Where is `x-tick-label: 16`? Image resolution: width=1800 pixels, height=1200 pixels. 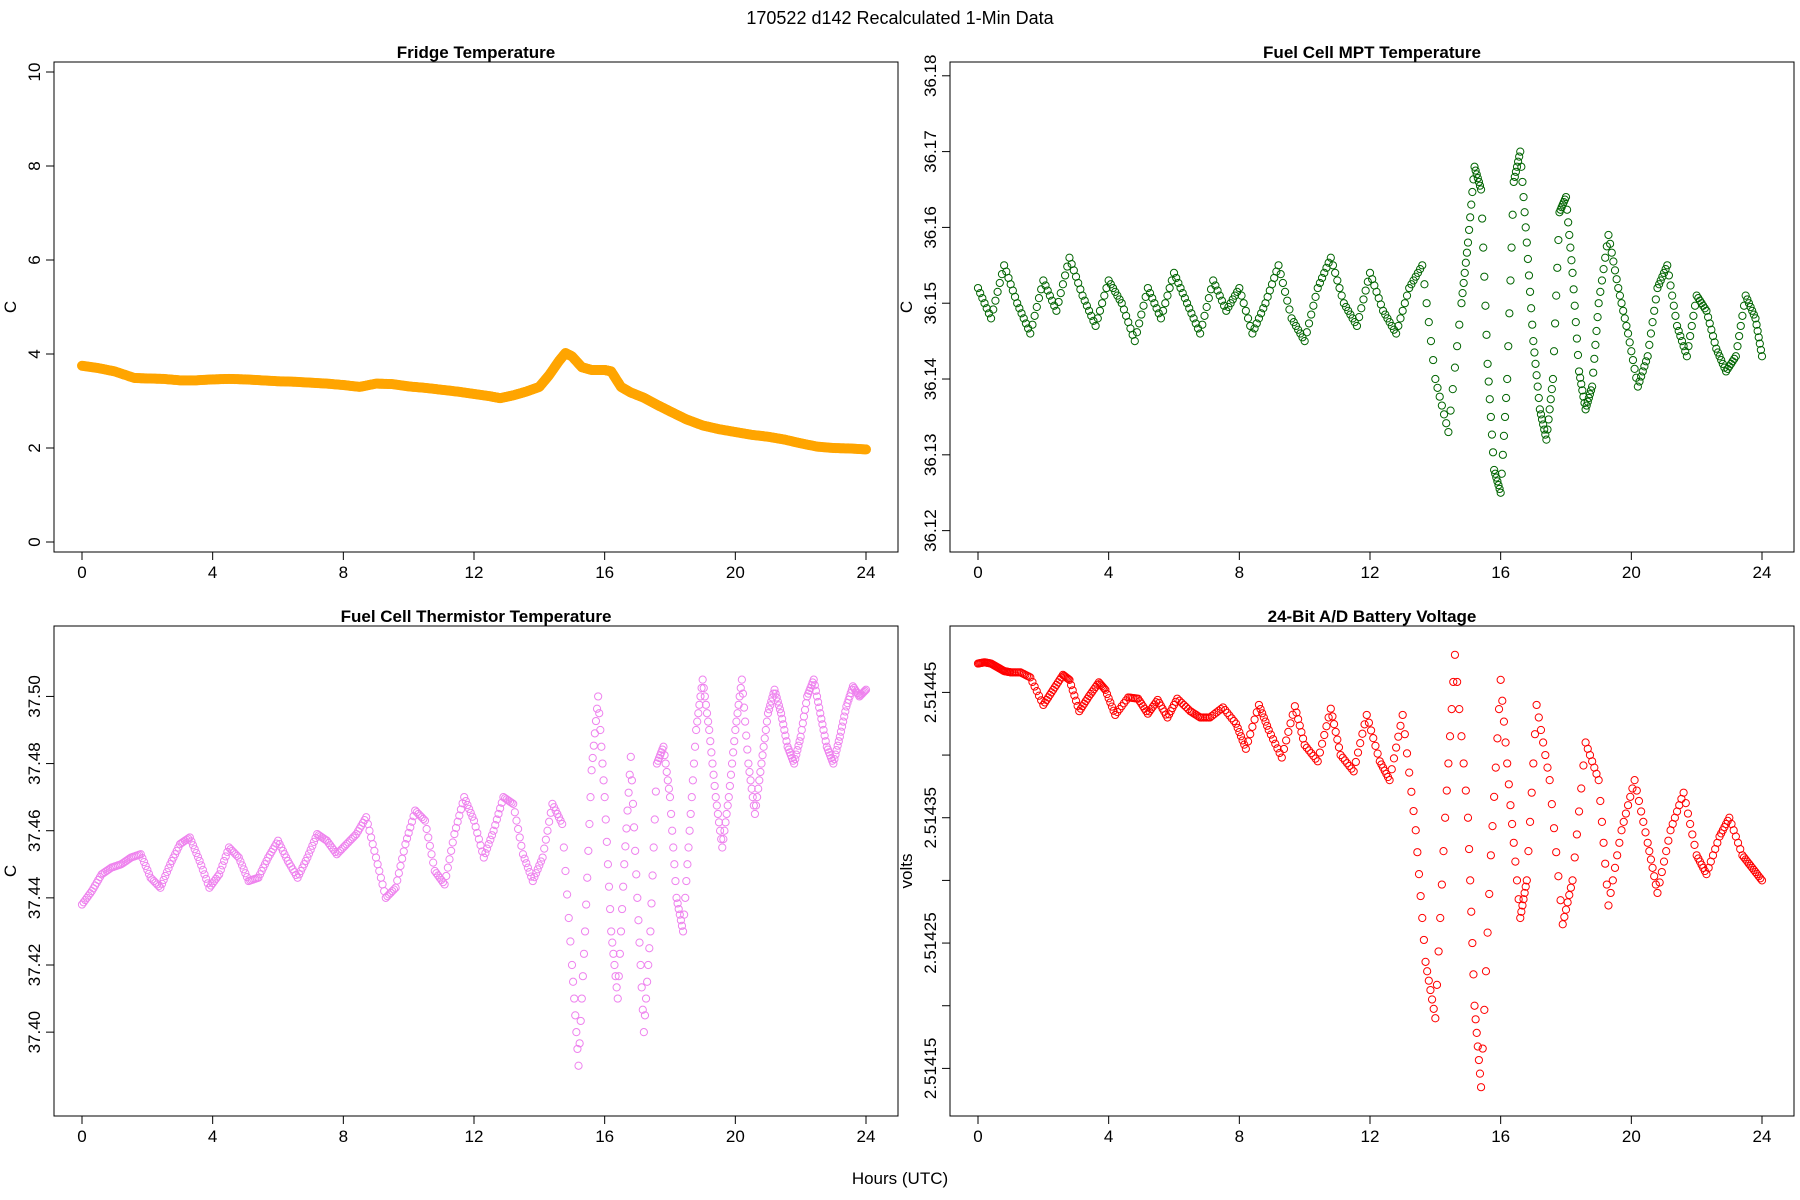 x-tick-label: 16 is located at coordinates (1500, 1136).